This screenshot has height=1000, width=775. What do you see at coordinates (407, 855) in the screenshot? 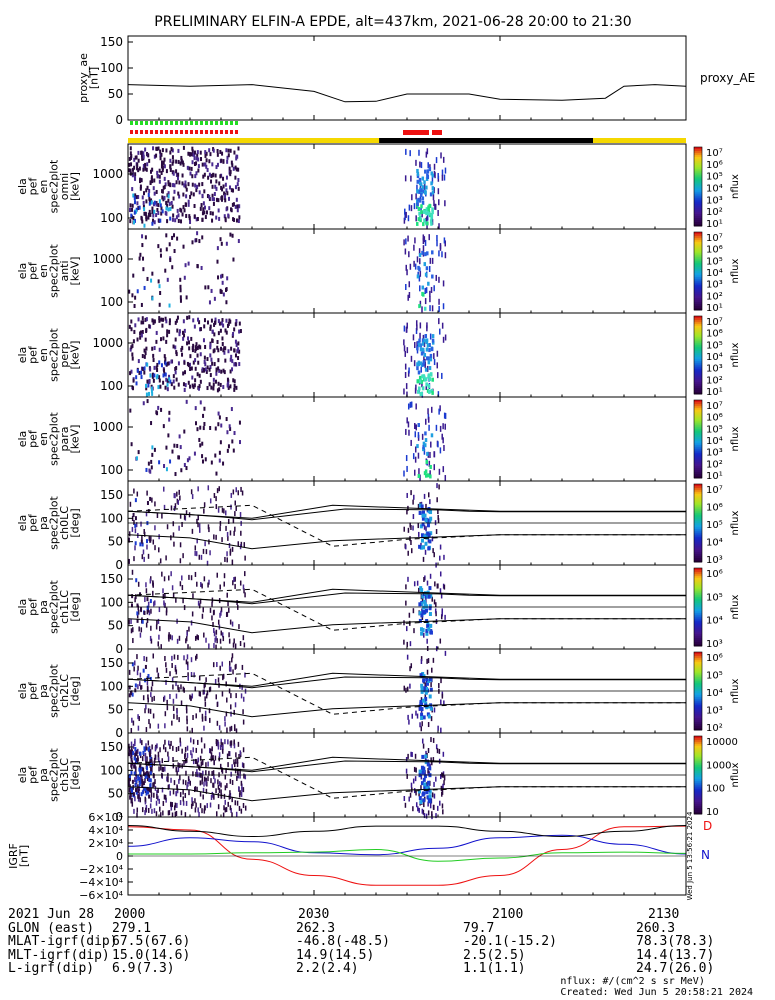
I see `igrf-green-line` at bounding box center [407, 855].